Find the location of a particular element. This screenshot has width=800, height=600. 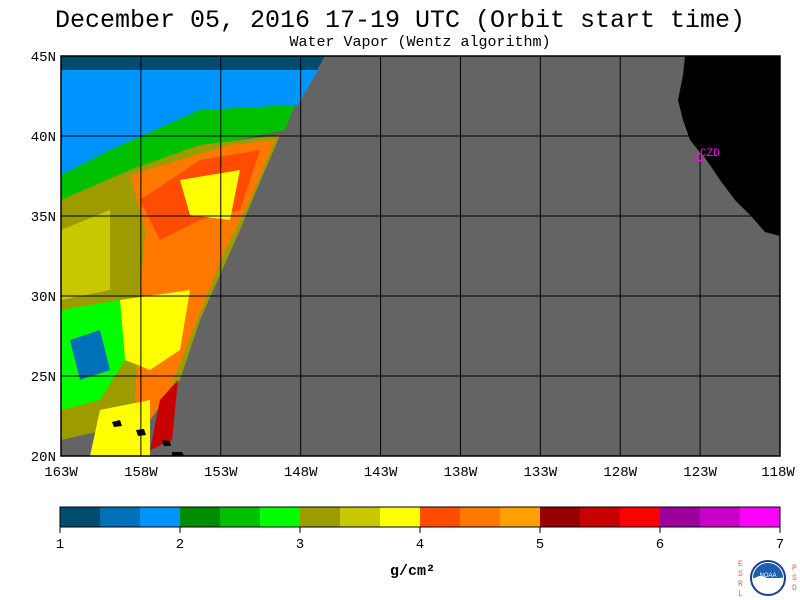

colorbar-tick-label: 6 is located at coordinates (660, 545).